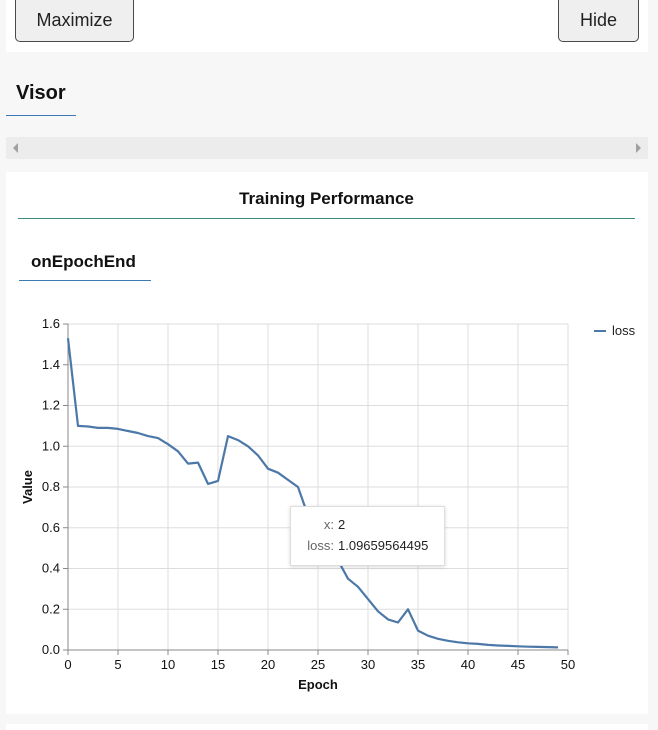  What do you see at coordinates (51, 445) in the screenshot?
I see `y-tick-label: 1.0` at bounding box center [51, 445].